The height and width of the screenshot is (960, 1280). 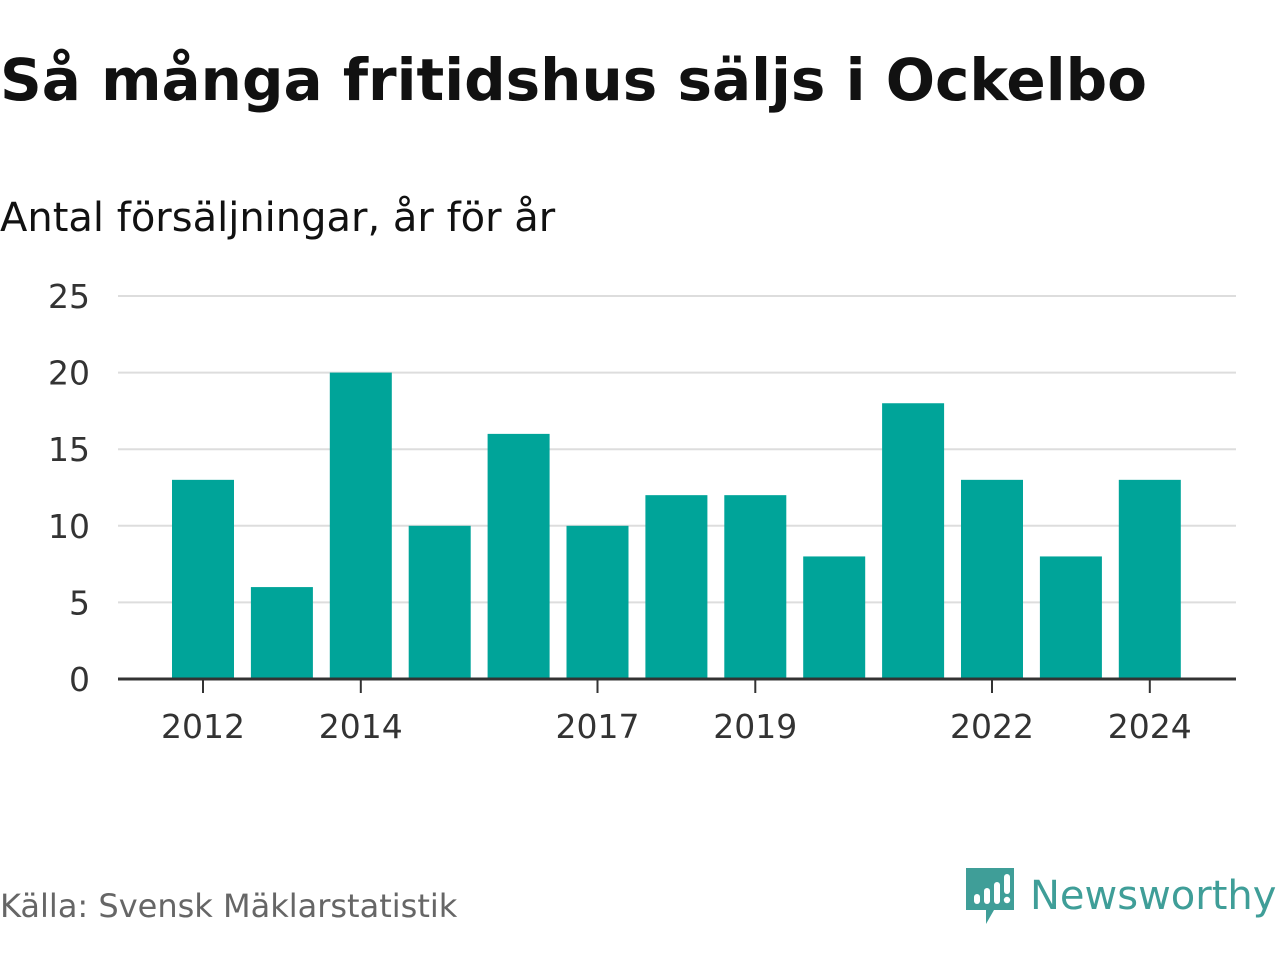 What do you see at coordinates (79, 679) in the screenshot?
I see `y-tick-label: 0` at bounding box center [79, 679].